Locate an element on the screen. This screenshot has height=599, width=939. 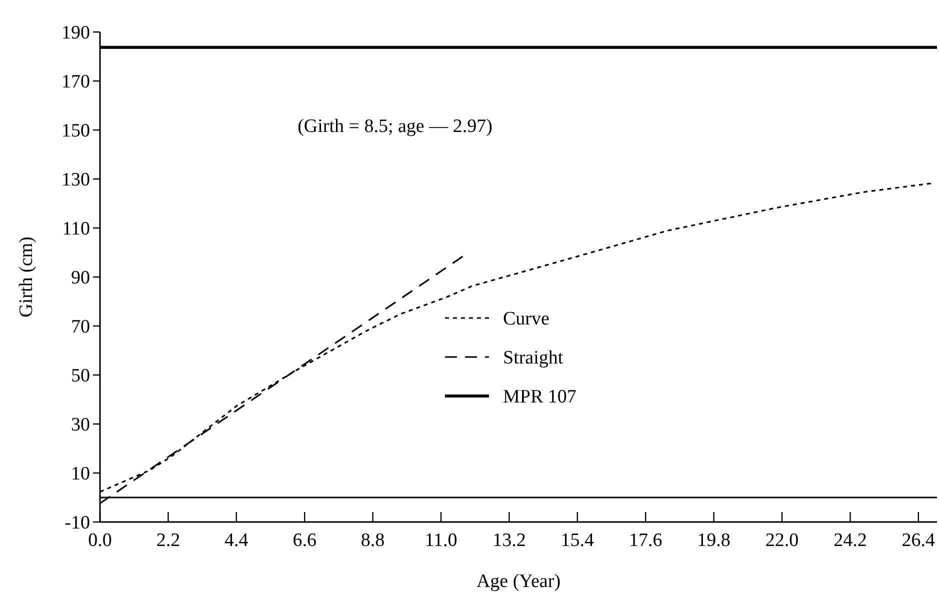
x-tick-label: 13.2 is located at coordinates (509, 540).